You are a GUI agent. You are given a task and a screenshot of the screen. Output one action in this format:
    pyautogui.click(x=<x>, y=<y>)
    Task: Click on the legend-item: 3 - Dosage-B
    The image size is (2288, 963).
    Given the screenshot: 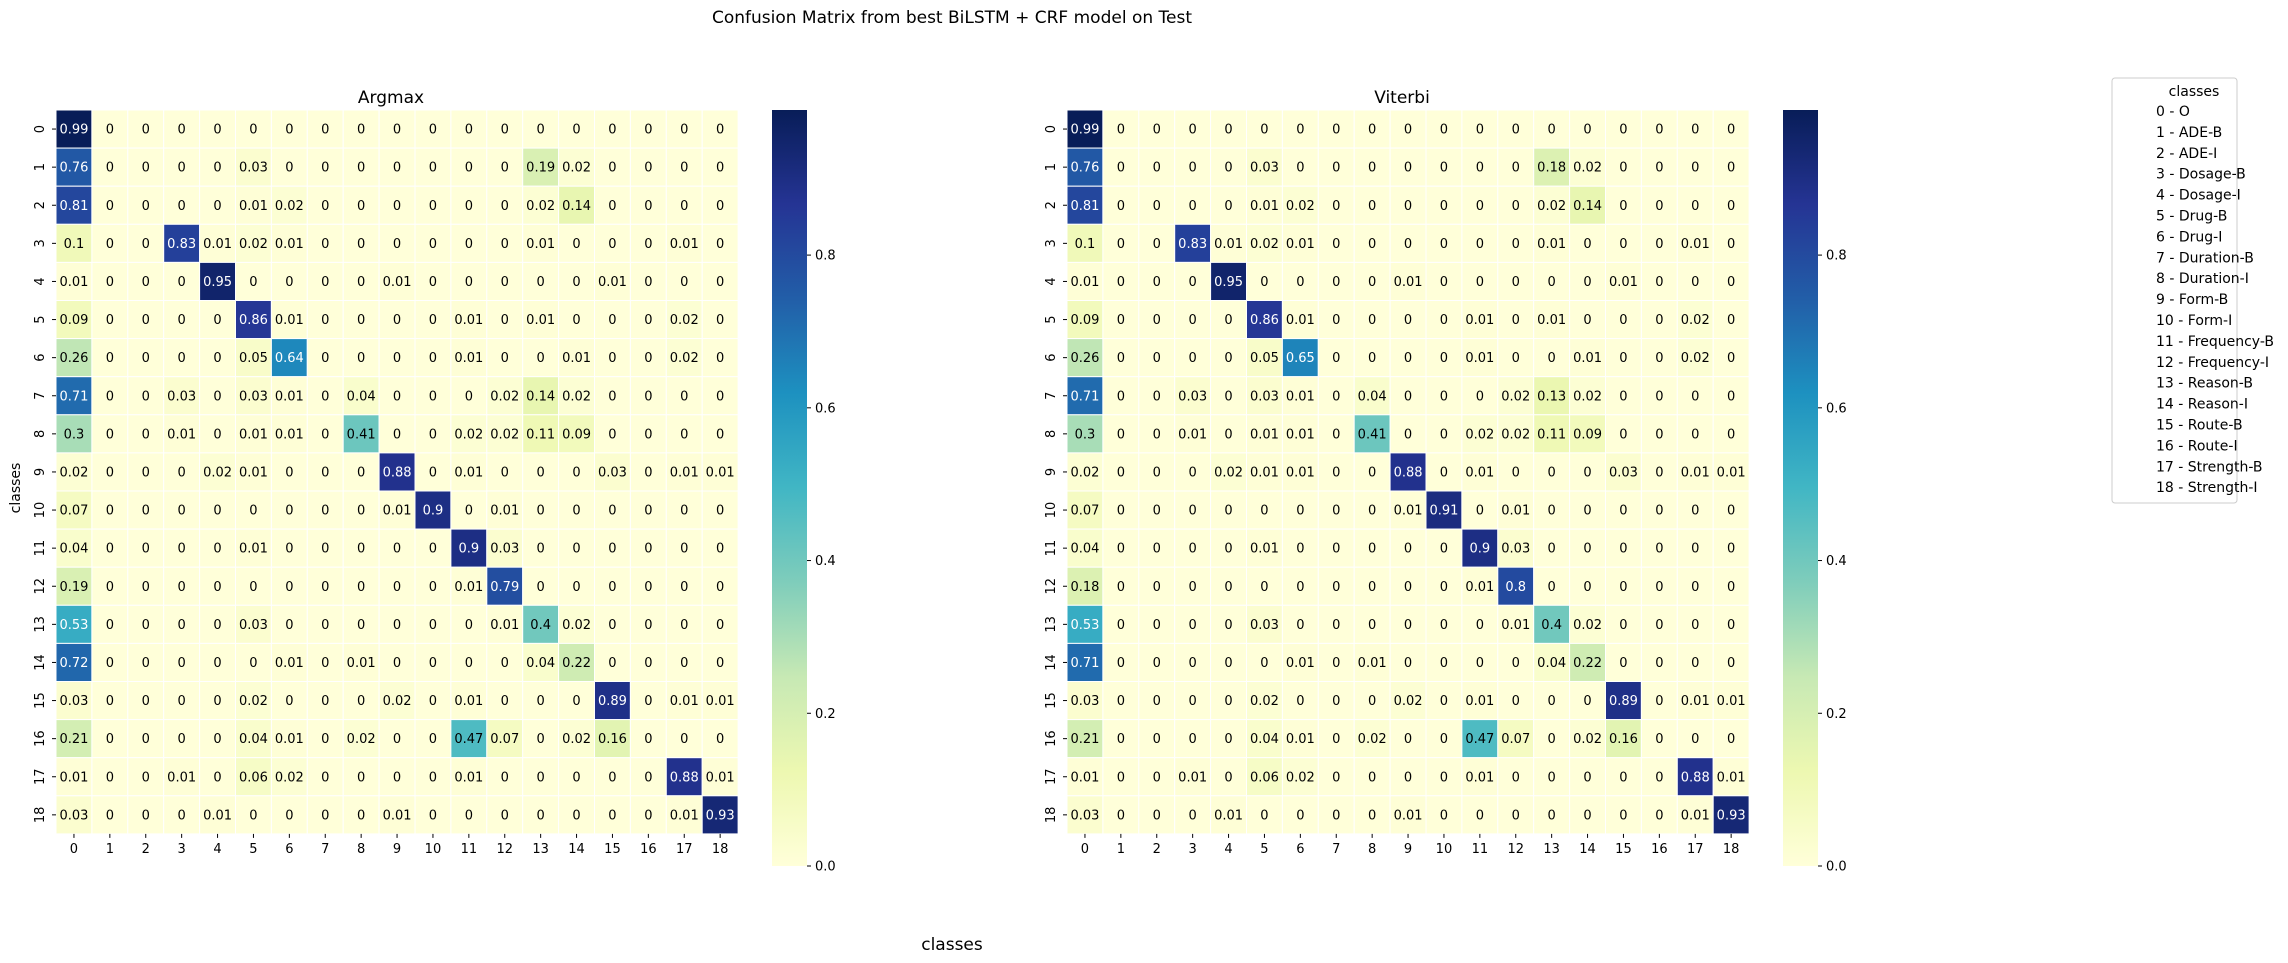 What is the action you would take?
    pyautogui.click(x=2201, y=175)
    